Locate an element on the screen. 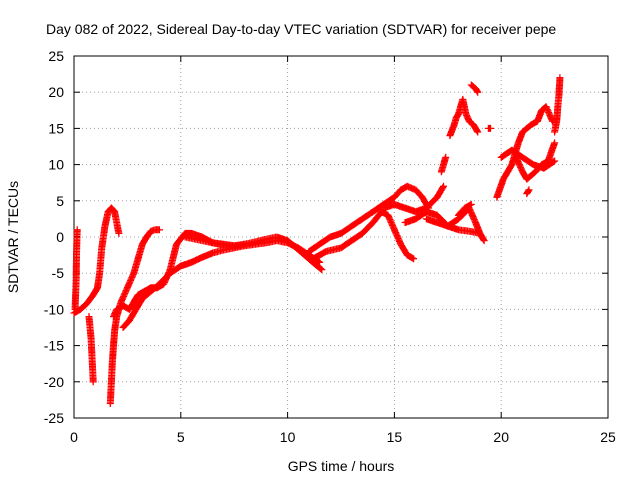 The width and height of the screenshot is (640, 480). y-tick-label: -25 is located at coordinates (54, 418).